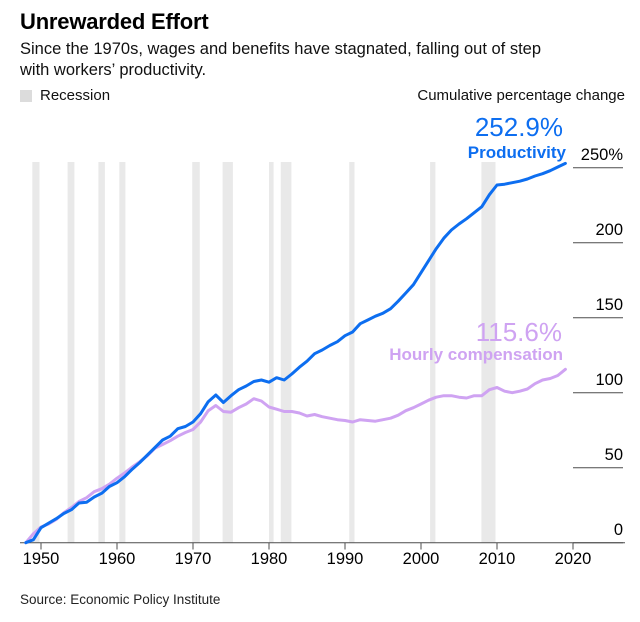 The image size is (640, 622). Describe the element at coordinates (618, 529) in the screenshot. I see `y-tick-label: 0` at that location.